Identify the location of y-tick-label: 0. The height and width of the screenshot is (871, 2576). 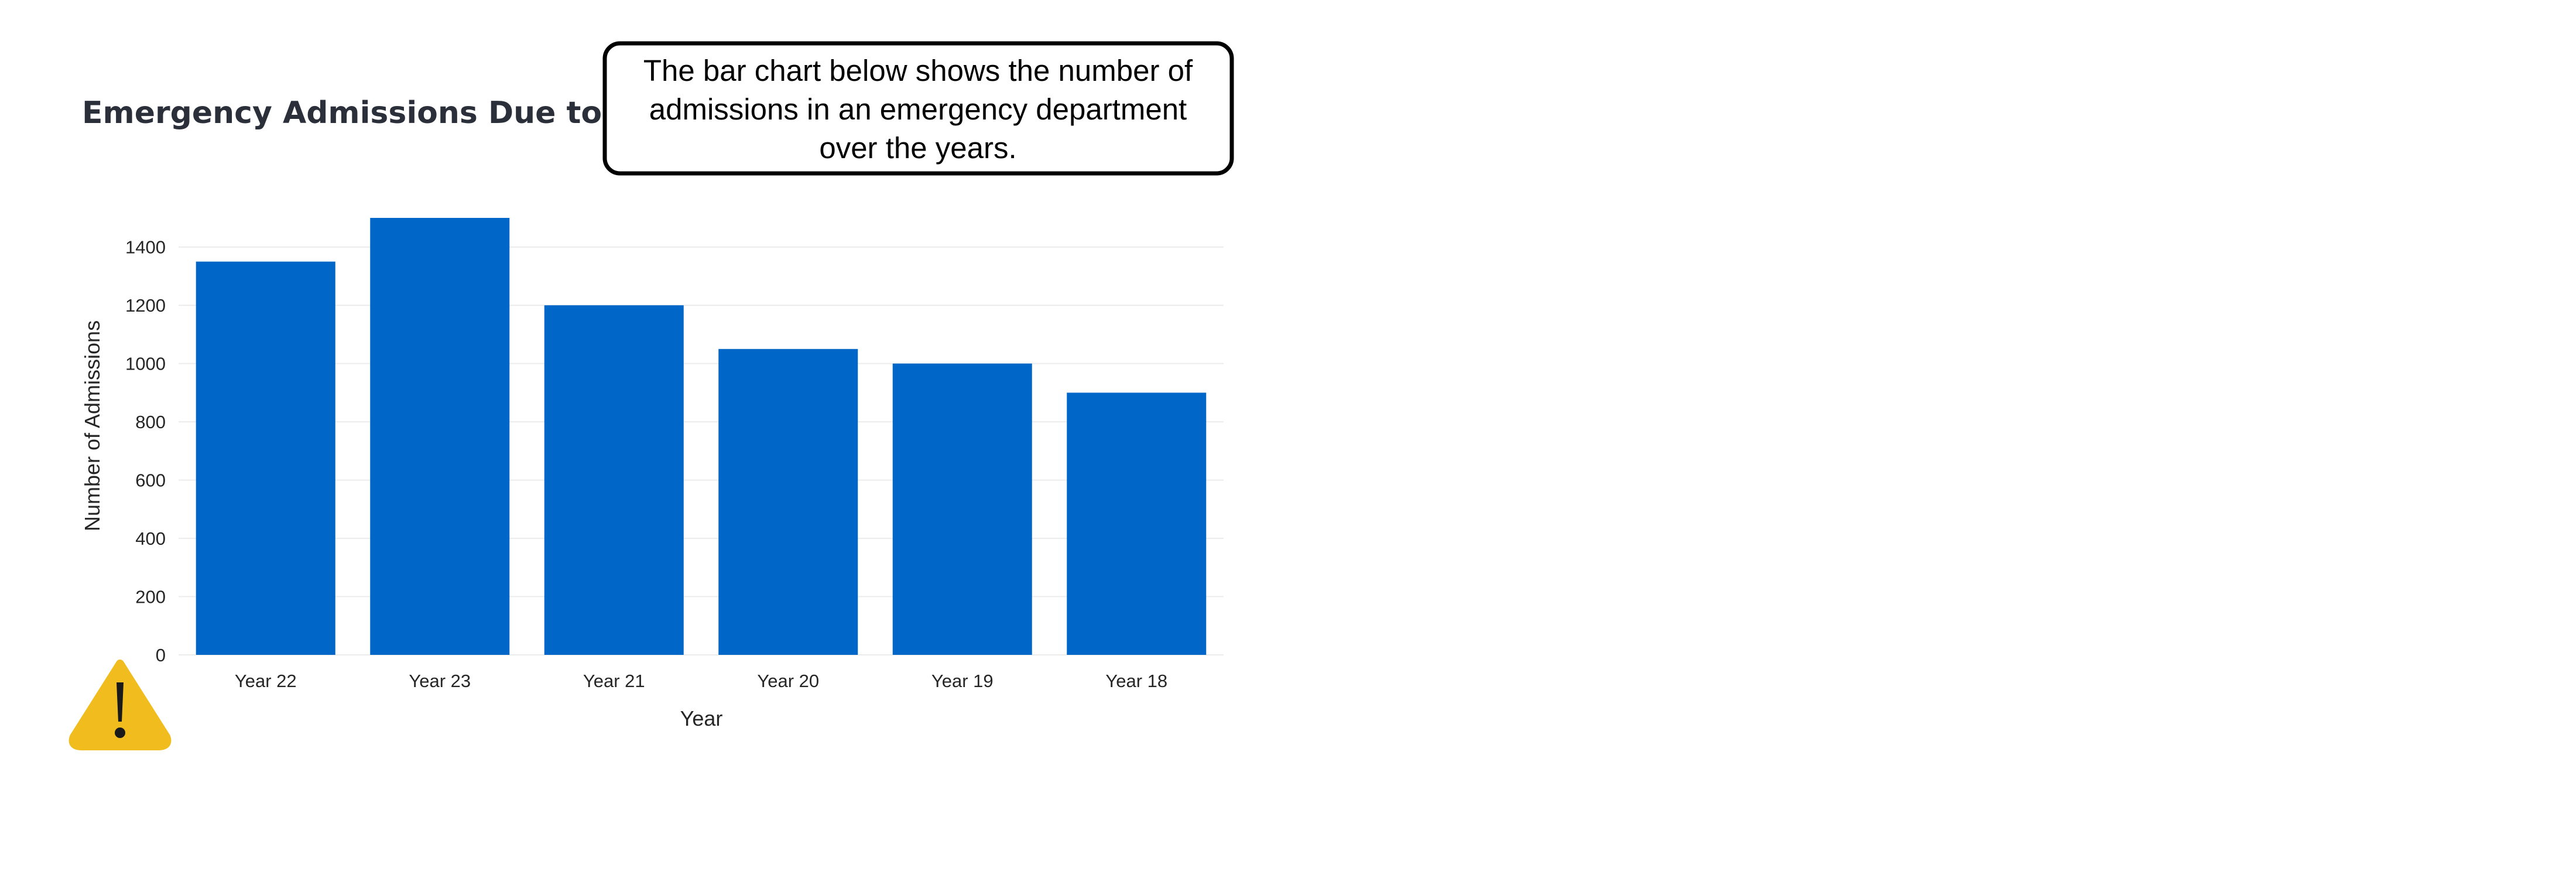
(161, 655).